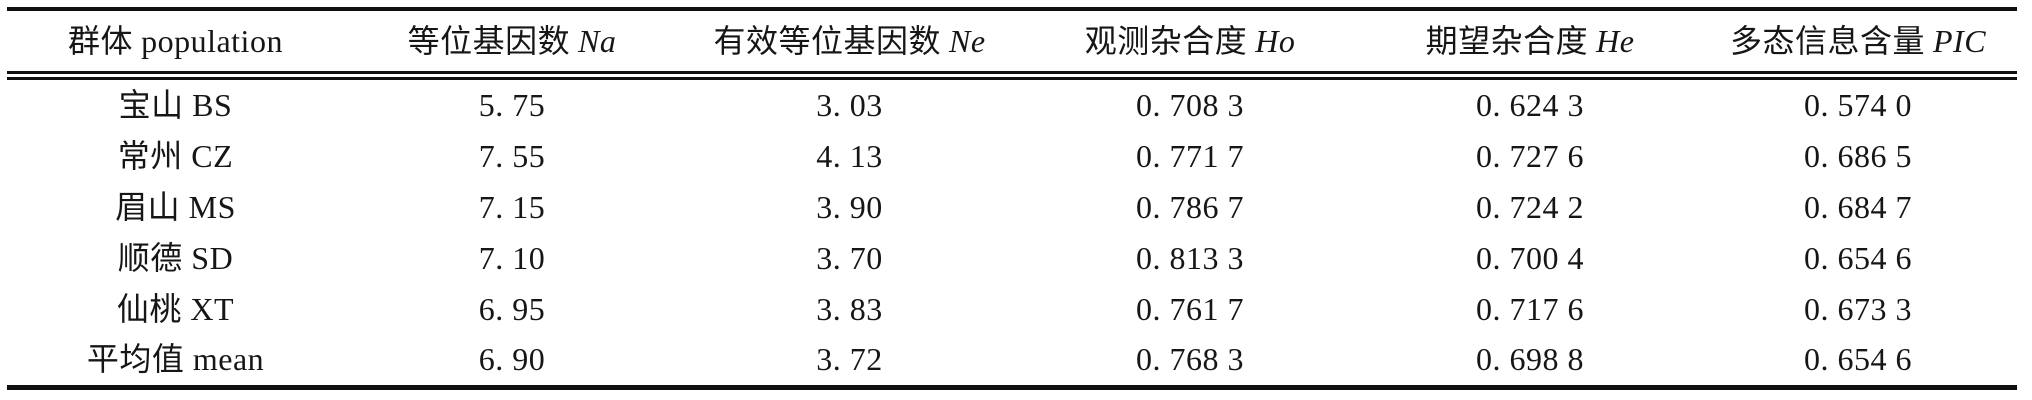 The width and height of the screenshot is (2032, 400). What do you see at coordinates (175, 206) in the screenshot?
I see `row-label: 眉山 MS` at bounding box center [175, 206].